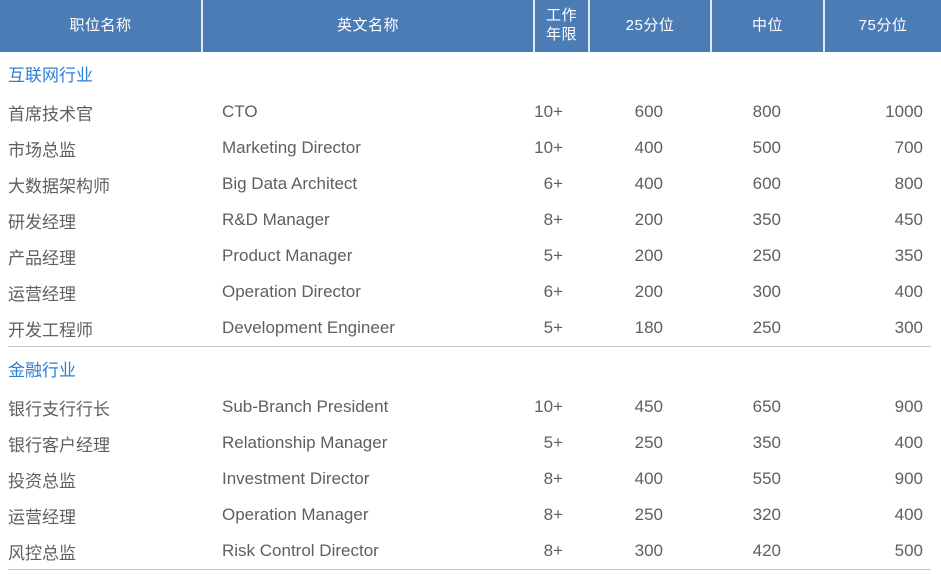 This screenshot has height=575, width=941. Describe the element at coordinates (470, 292) in the screenshot. I see `table-row: 运营经理 Operation Director 6+ 200 300 400` at that location.